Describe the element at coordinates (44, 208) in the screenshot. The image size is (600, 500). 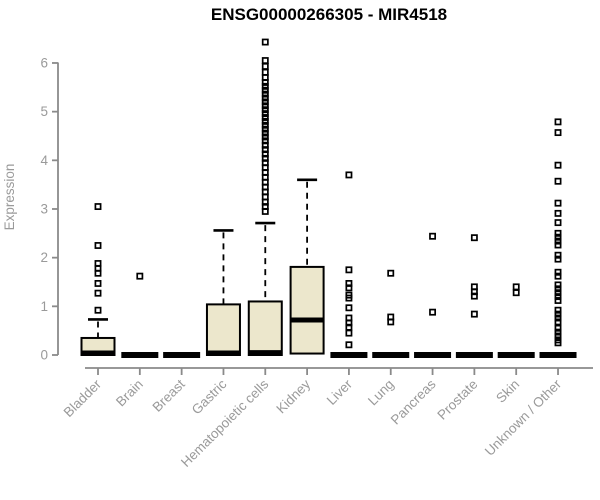
I see `y-tick-label: 3` at that location.